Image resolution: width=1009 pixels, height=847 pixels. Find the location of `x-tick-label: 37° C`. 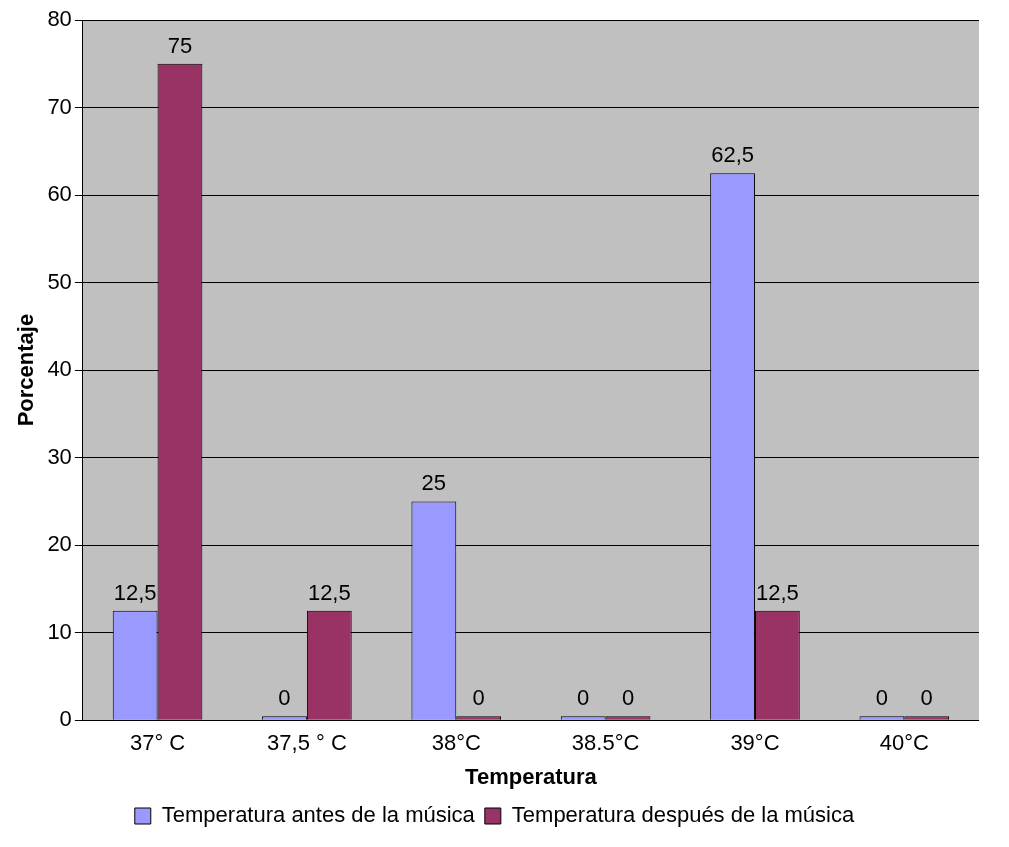

x-tick-label: 37° C is located at coordinates (157, 743).